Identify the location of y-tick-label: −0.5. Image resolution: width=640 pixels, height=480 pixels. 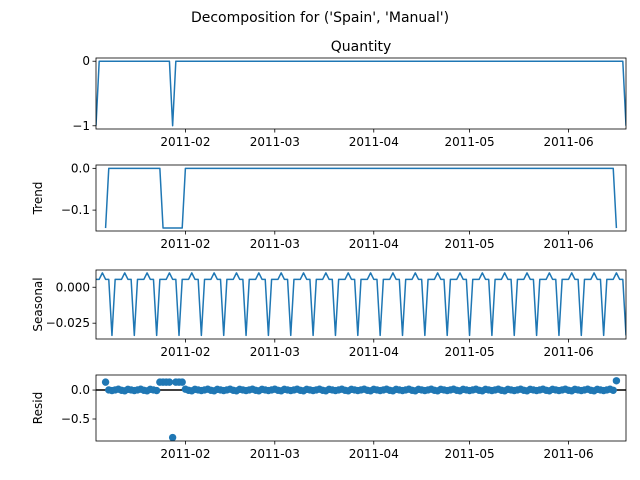
(75, 419).